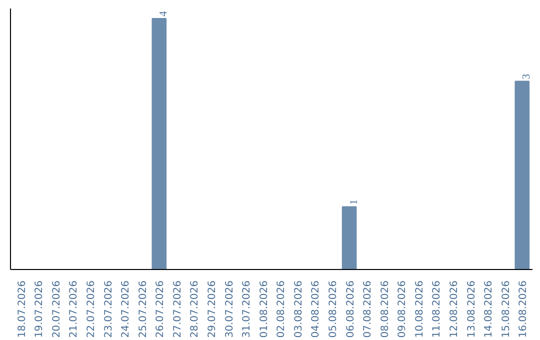 The image size is (540, 340). Describe the element at coordinates (126, 309) in the screenshot. I see `x-tick-label: 24.07.2026` at that location.